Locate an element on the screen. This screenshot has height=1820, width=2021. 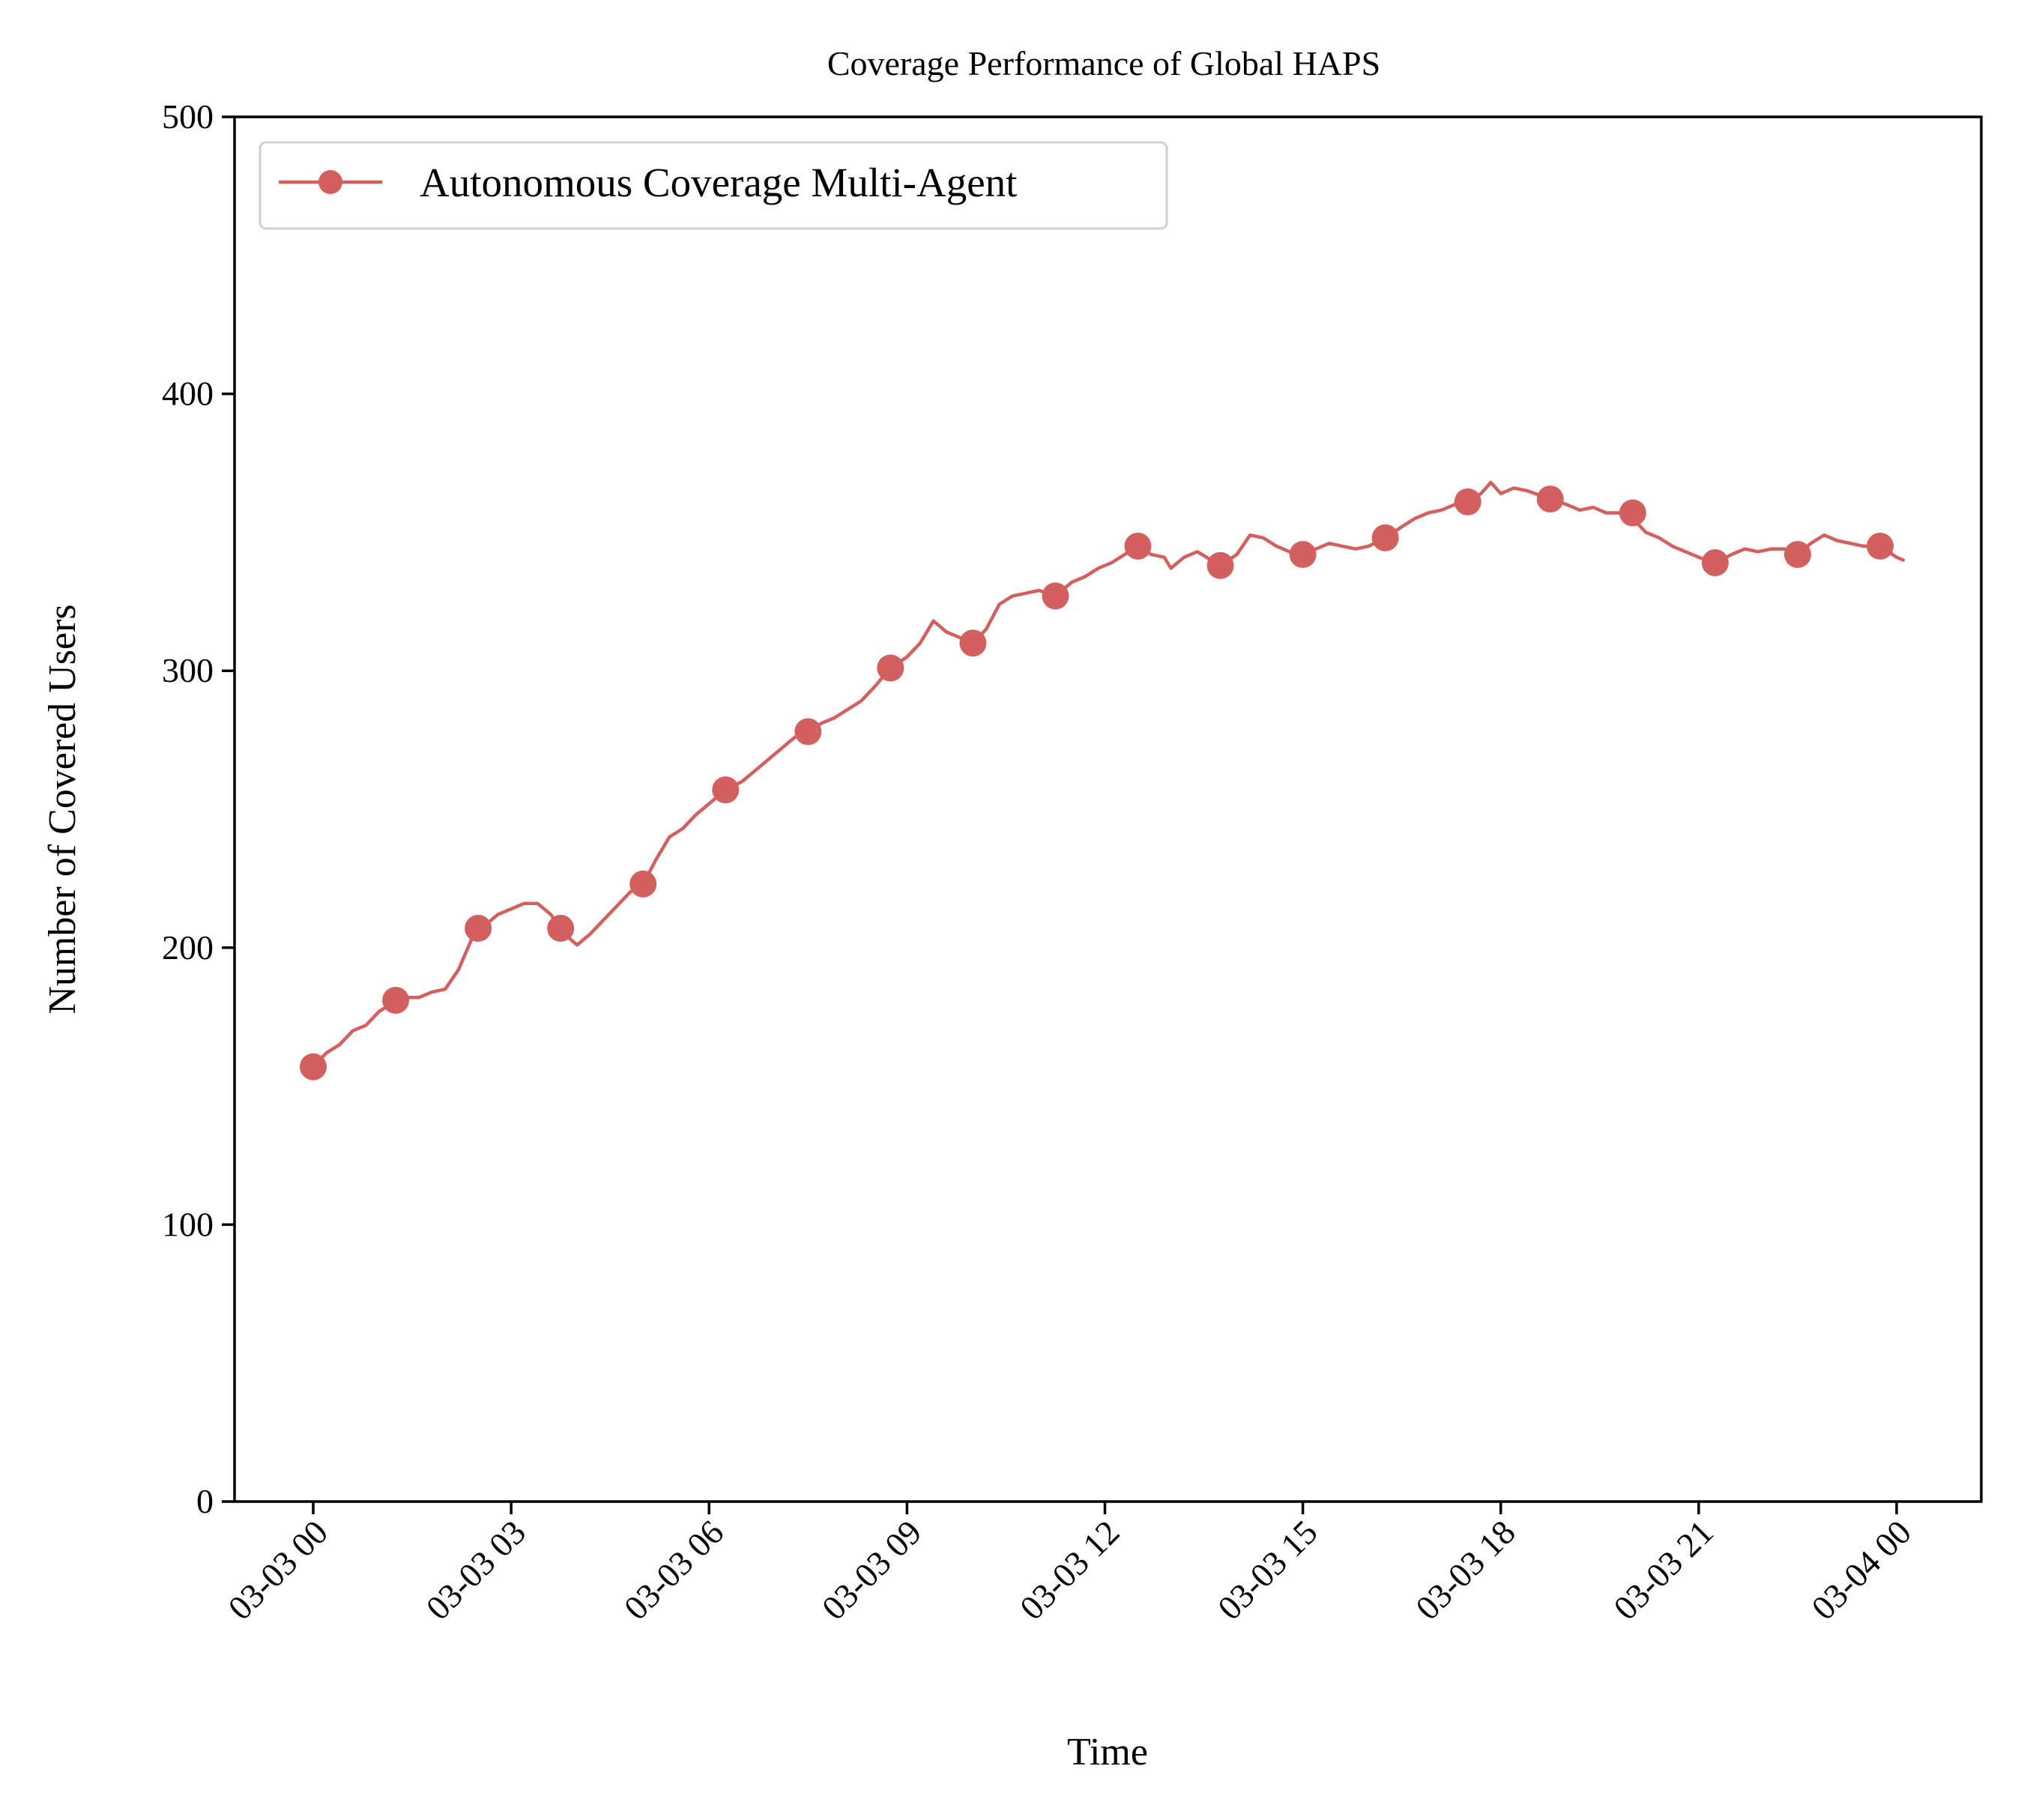
chart-title: Coverage Performance of Global HAPS is located at coordinates (1103, 63).